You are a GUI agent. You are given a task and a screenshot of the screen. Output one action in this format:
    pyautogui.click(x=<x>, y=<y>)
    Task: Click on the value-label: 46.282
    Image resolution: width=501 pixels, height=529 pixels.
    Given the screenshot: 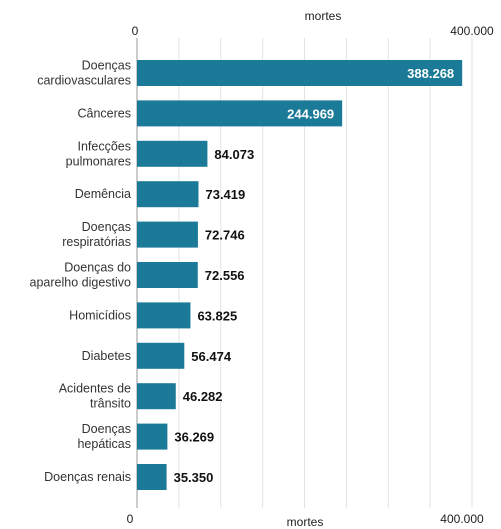 What is the action you would take?
    pyautogui.click(x=203, y=396)
    